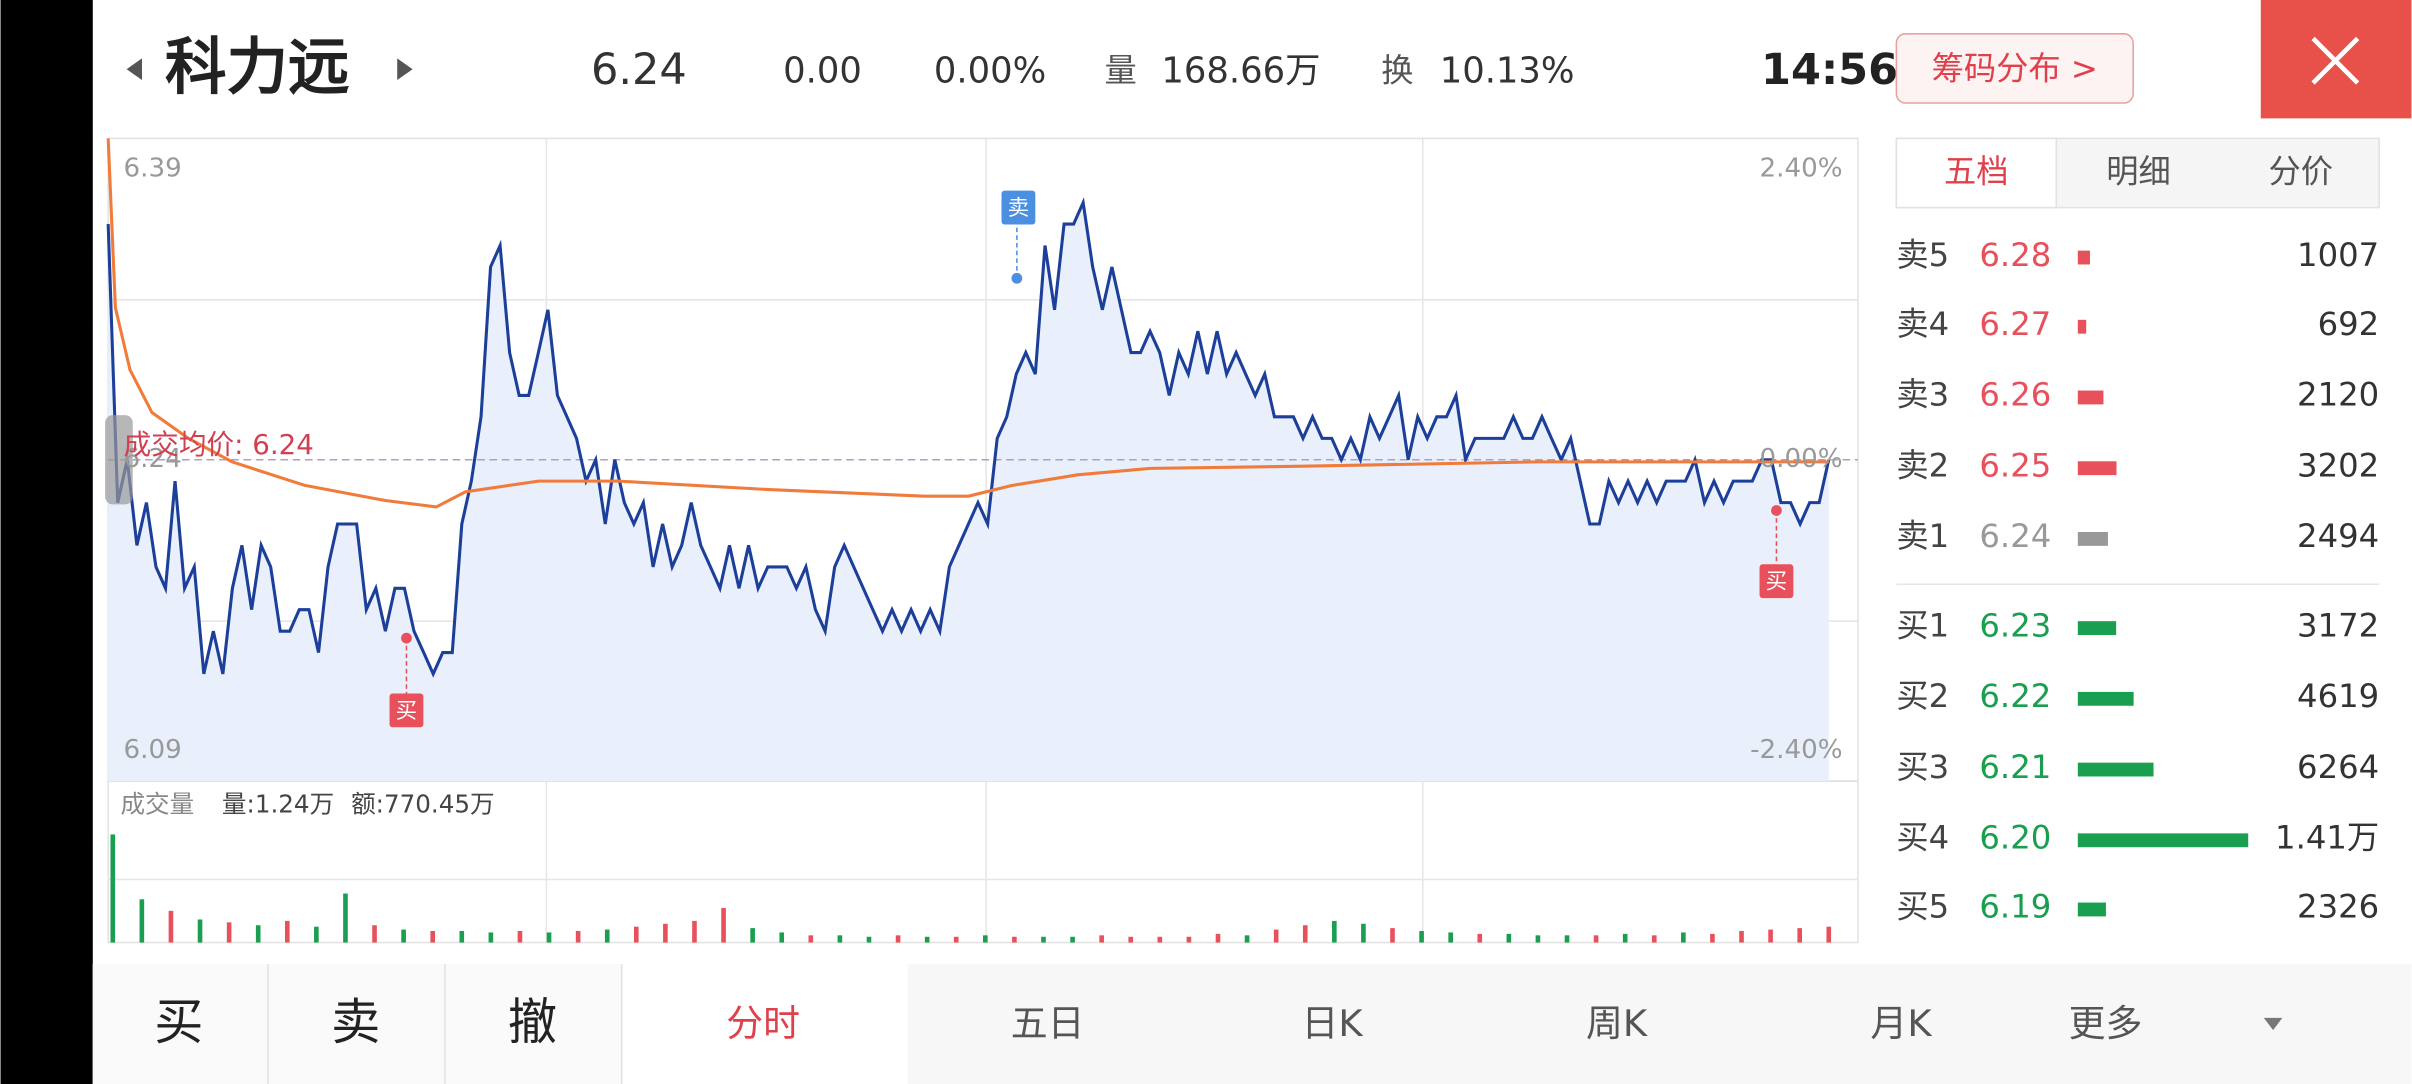  Describe the element at coordinates (1048, 1023) in the screenshot. I see `period-tab: 五日` at that location.